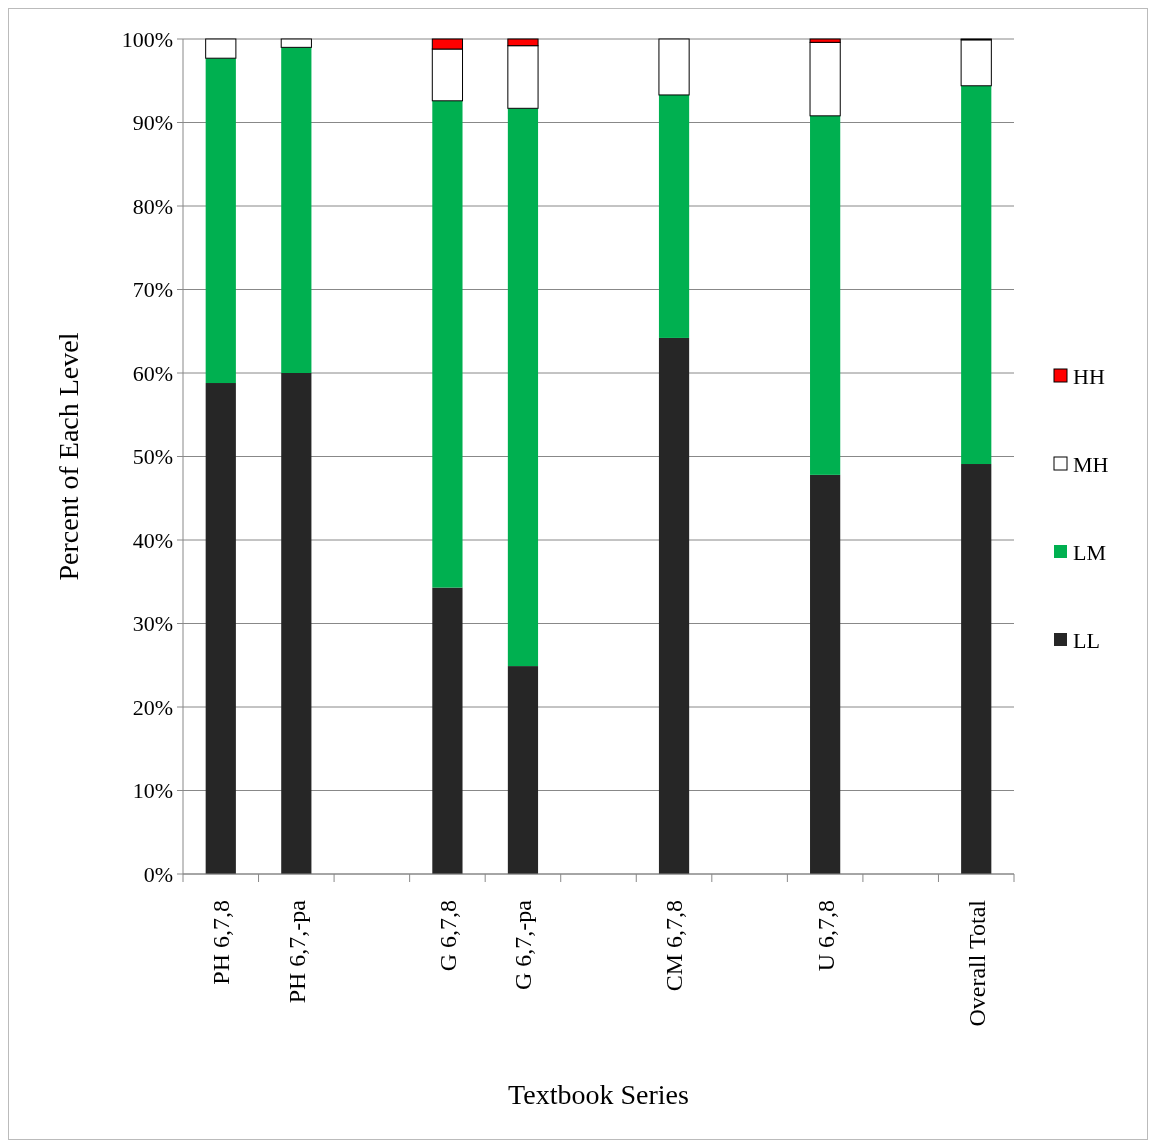  Describe the element at coordinates (152, 123) in the screenshot. I see `y-tick-label: 90%` at that location.